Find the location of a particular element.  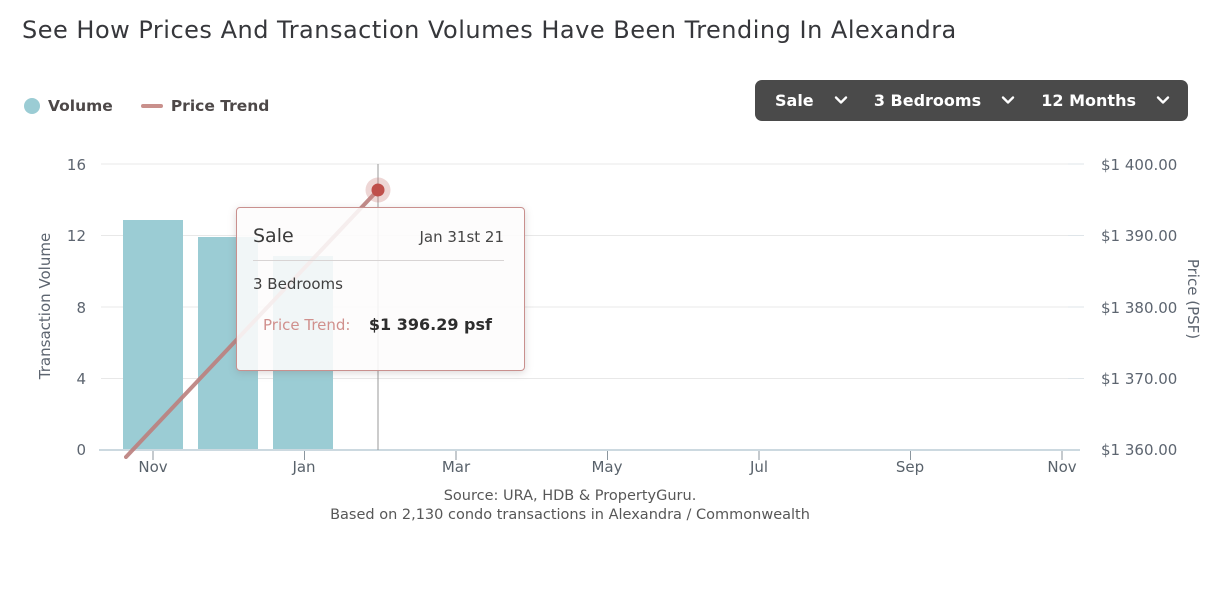

tooltip-header-row: Sale Jan 31st 21 is located at coordinates (378, 236).